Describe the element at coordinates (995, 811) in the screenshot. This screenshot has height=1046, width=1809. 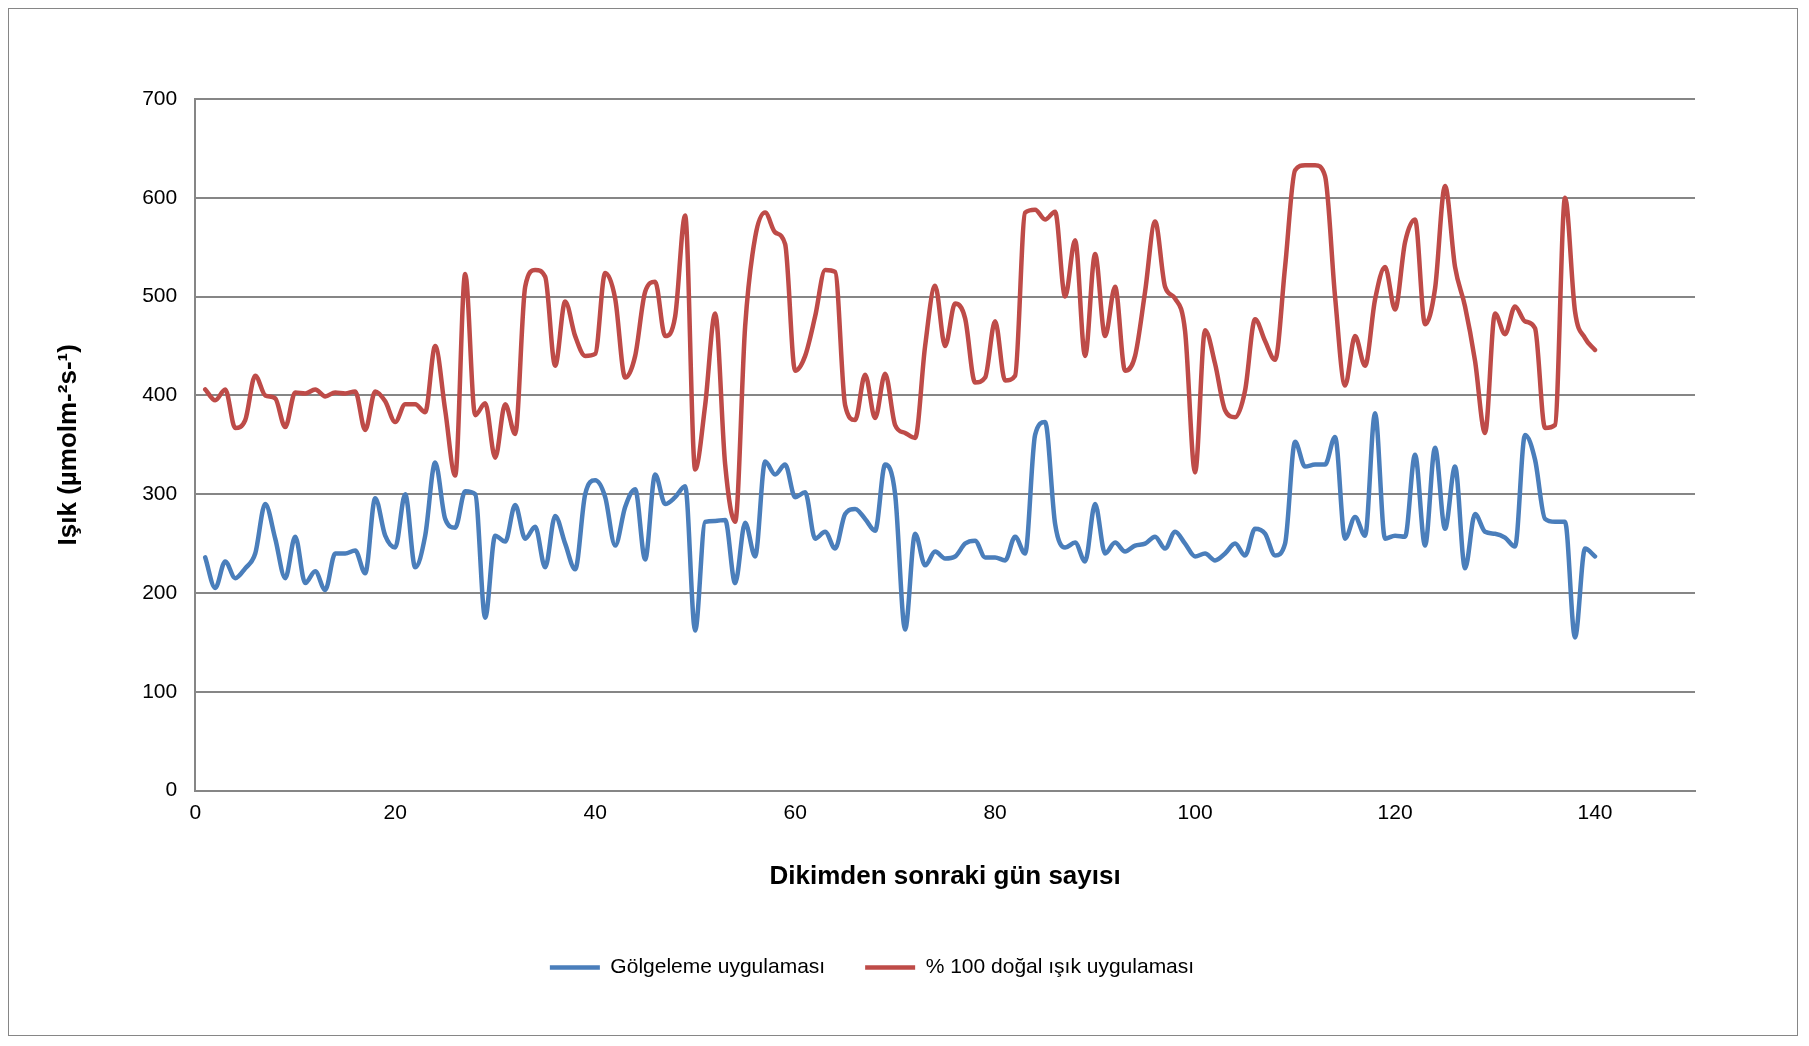
I see `x-tick-label: 80` at that location.